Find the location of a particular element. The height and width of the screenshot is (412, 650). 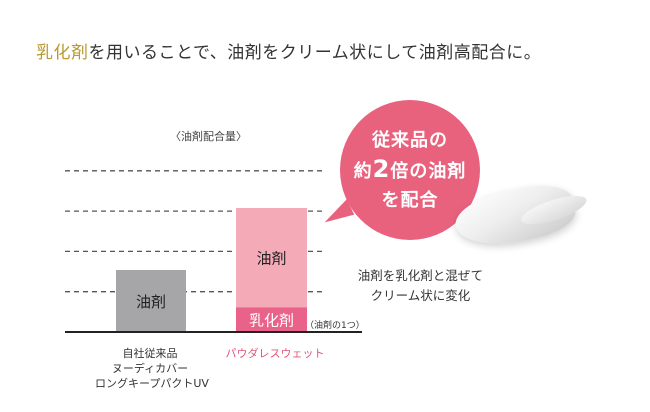

bar-new-oil is located at coordinates (271, 258).